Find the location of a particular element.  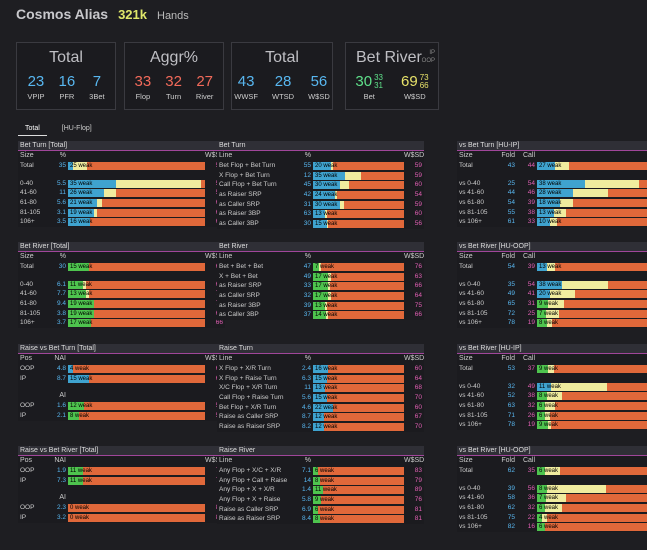

tab-total: Total is located at coordinates (32, 130).